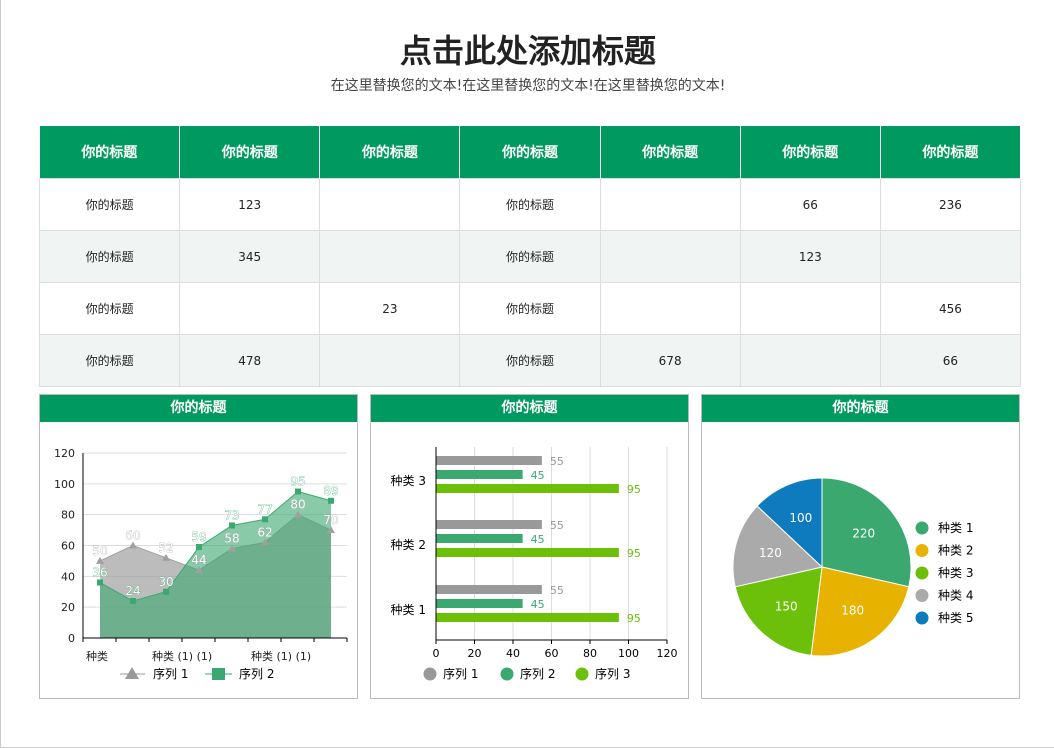  I want to click on x-tick-label: 20, so click(475, 653).